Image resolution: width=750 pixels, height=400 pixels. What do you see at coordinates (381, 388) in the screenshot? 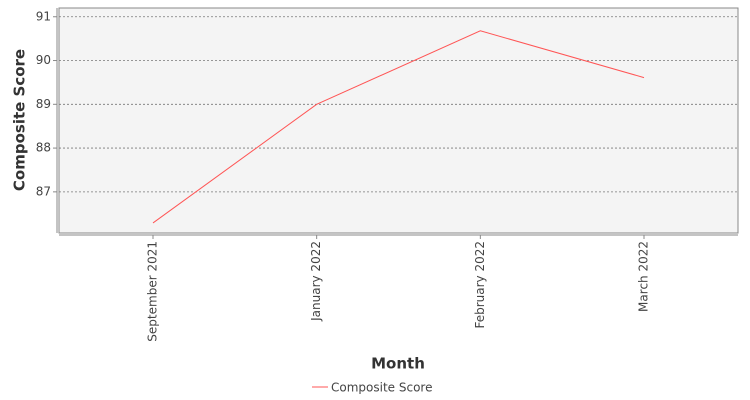
I see `legend-label: Composite Score` at bounding box center [381, 388].